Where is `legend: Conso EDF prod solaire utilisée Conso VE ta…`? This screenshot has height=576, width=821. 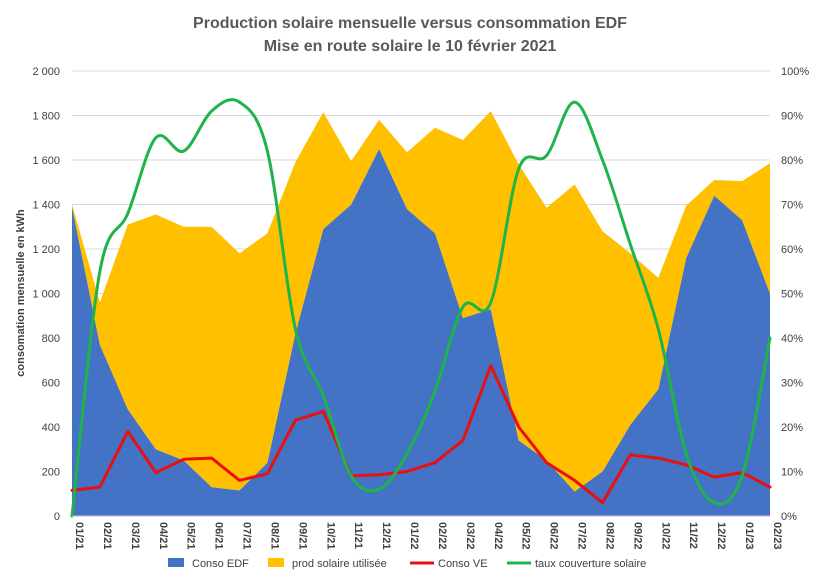 legend: Conso EDF prod solaire utilisée Conso VE ta… is located at coordinates (407, 564).